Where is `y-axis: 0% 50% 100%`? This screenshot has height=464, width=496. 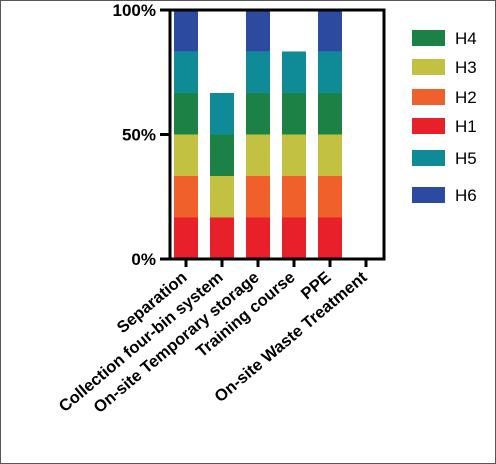
y-axis: 0% 50% 100% is located at coordinates (141, 135).